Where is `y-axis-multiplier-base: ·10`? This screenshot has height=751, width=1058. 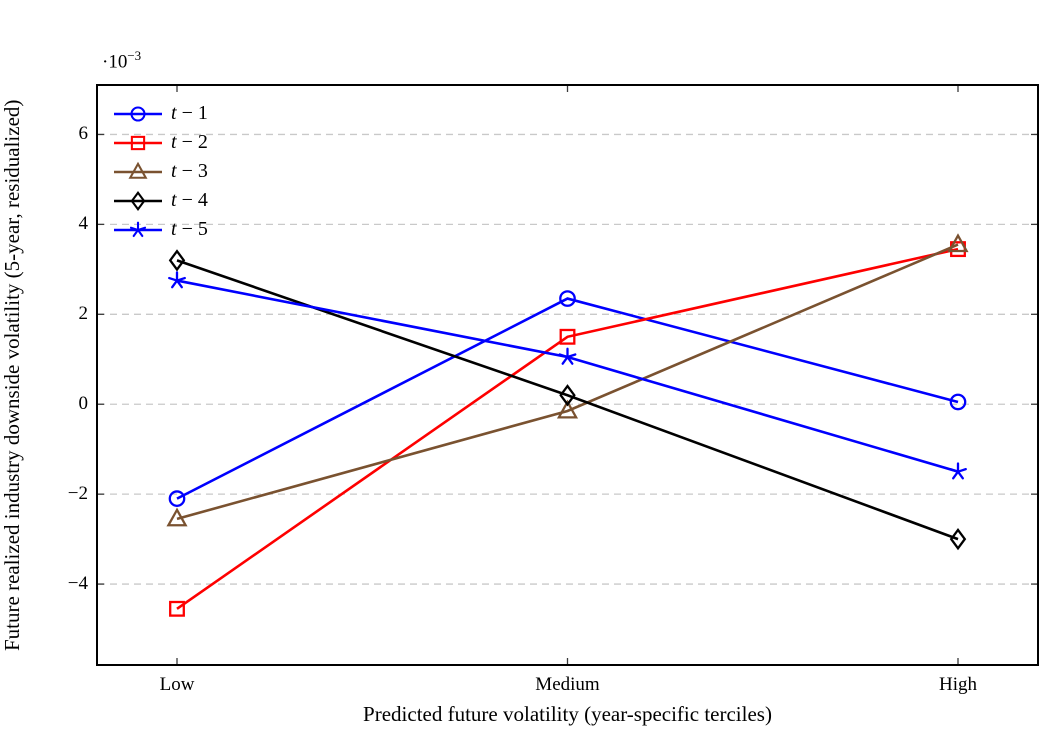
y-axis-multiplier-base: ·10 is located at coordinates (115, 62).